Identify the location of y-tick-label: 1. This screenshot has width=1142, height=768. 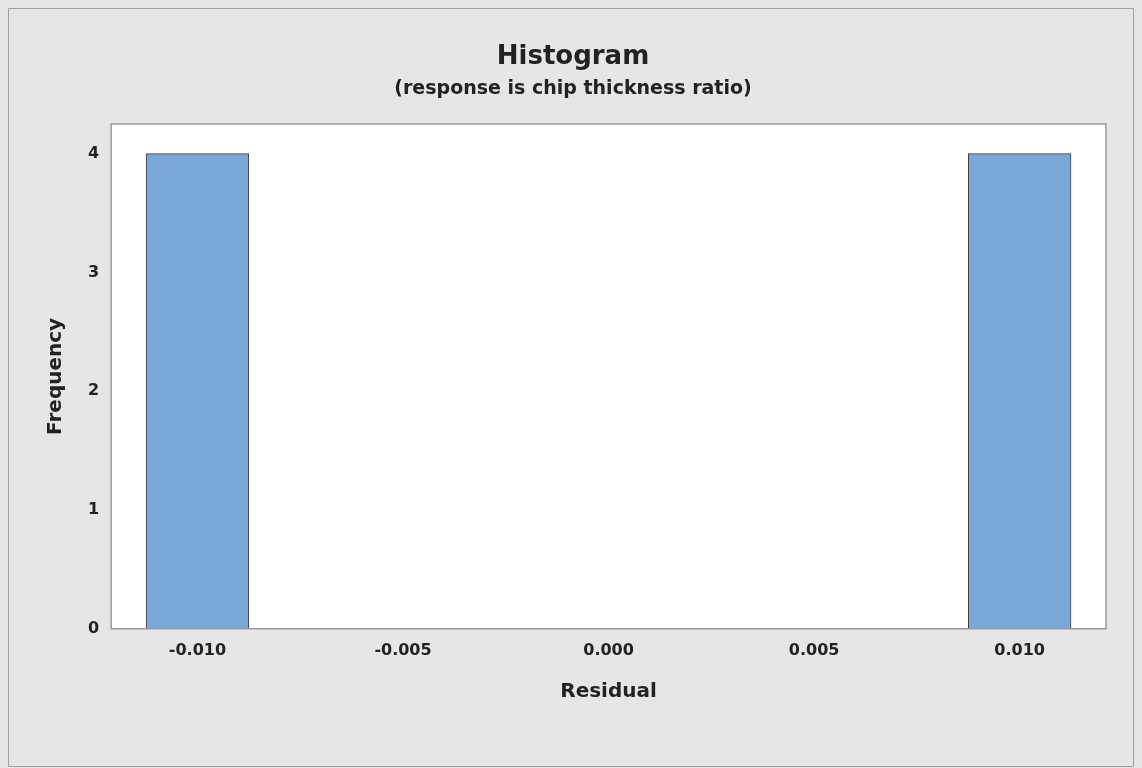
(93, 509).